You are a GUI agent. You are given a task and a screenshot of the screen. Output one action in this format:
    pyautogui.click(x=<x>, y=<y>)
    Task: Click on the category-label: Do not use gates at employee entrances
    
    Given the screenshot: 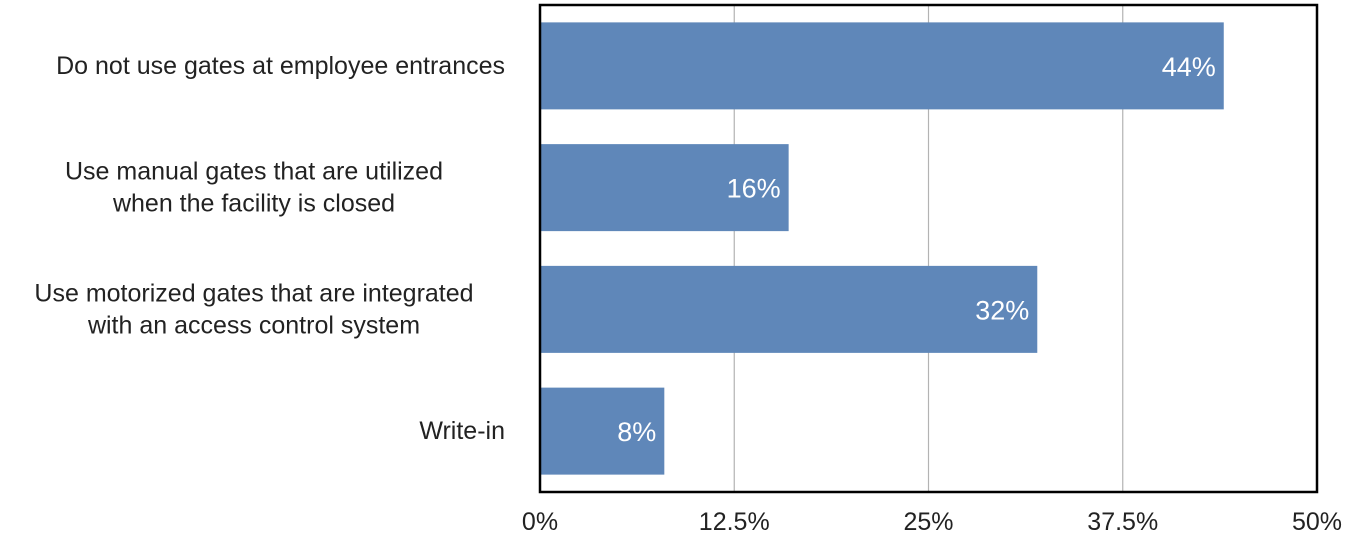 What is the action you would take?
    pyautogui.click(x=280, y=66)
    